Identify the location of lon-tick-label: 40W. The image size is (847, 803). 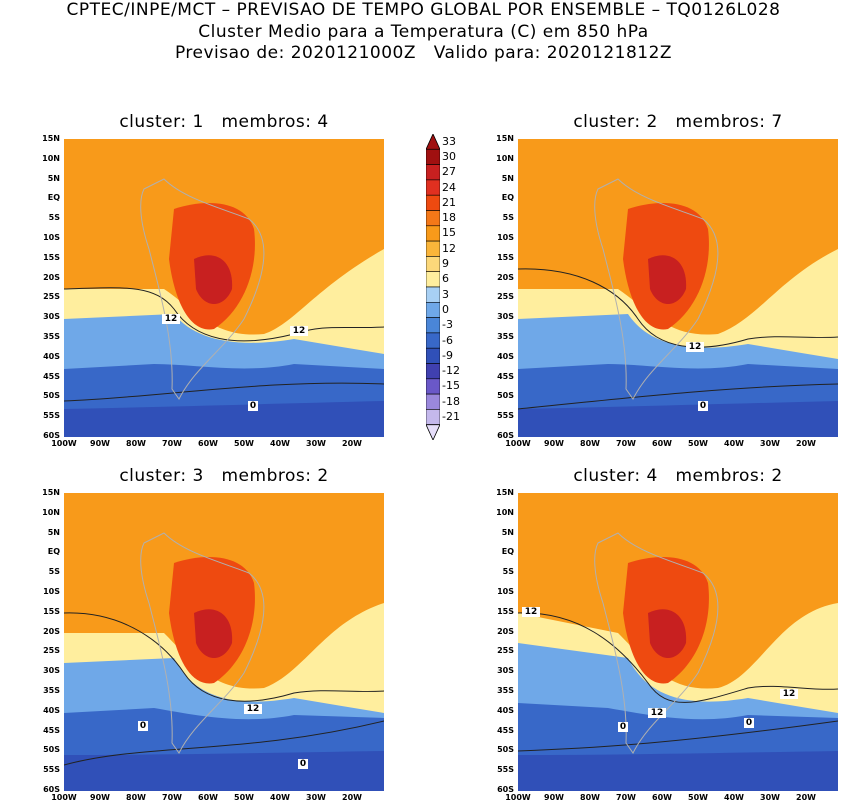
(734, 443).